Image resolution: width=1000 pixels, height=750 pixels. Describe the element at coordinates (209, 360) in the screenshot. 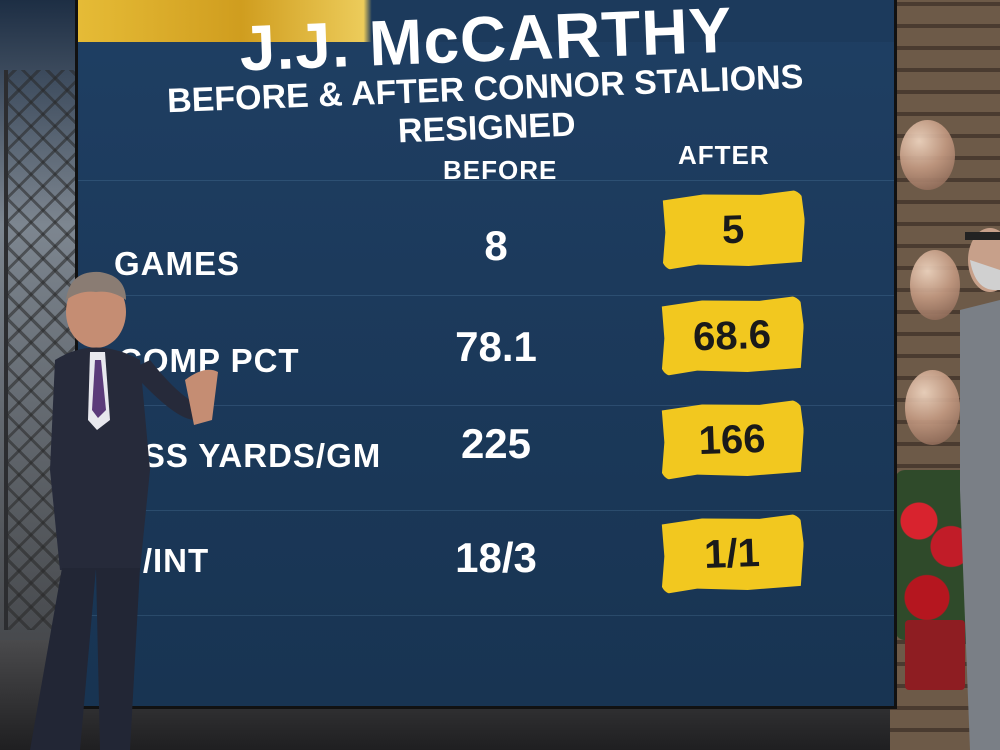

I see `row-label-comp-pct: COMP PCT` at that location.